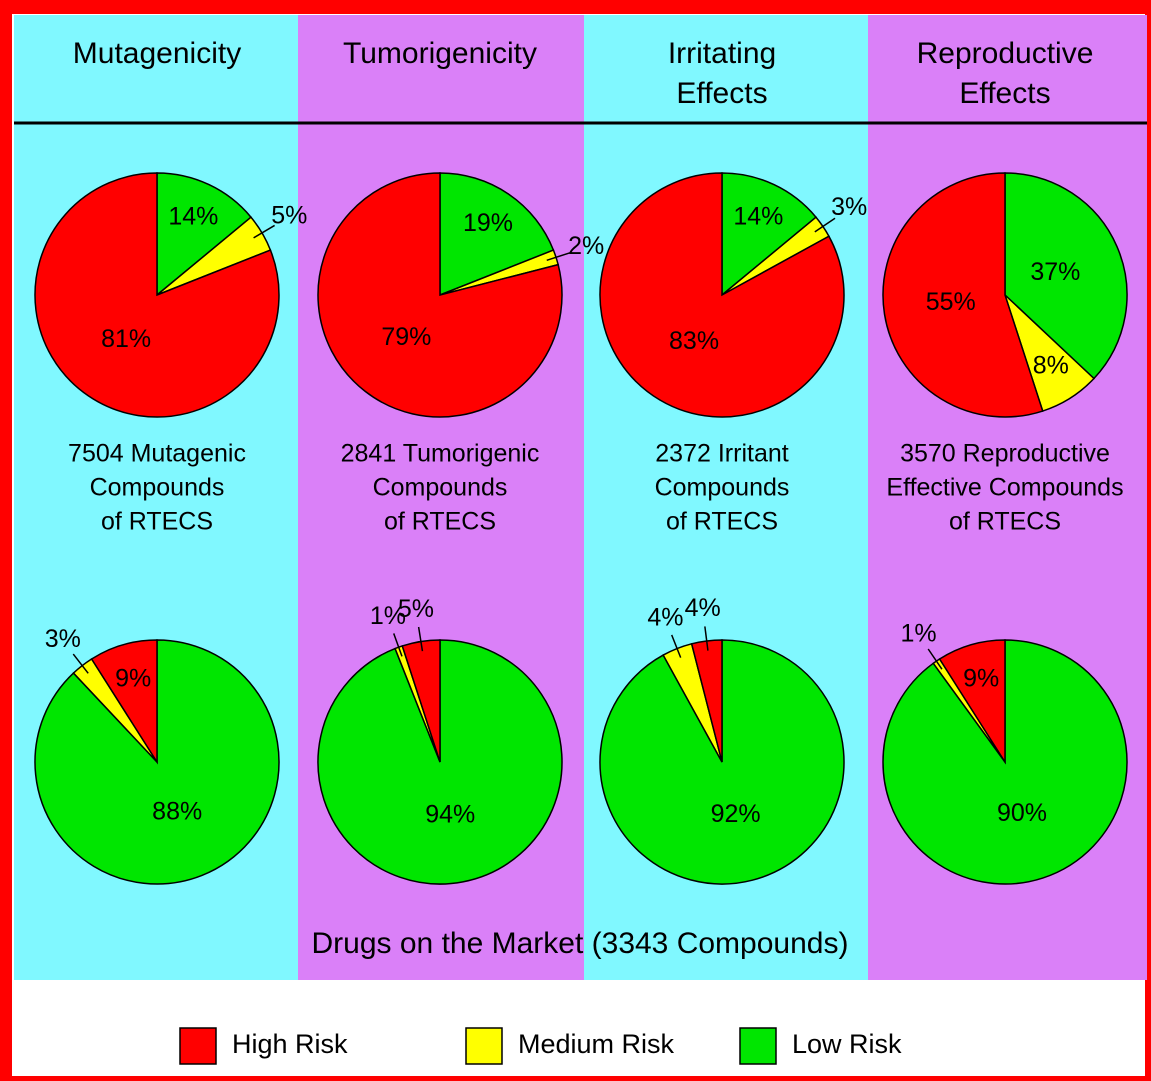  Describe the element at coordinates (406, 337) in the screenshot. I see `slice-label: 79%` at that location.